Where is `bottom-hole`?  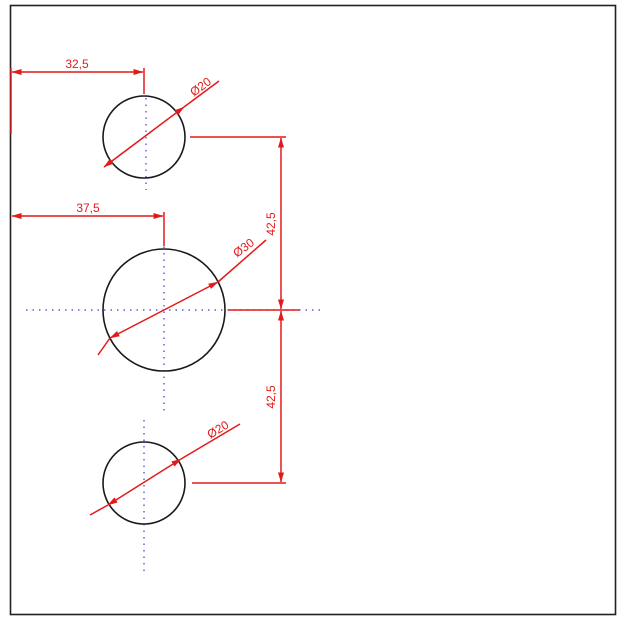
bottom-hole is located at coordinates (144, 483).